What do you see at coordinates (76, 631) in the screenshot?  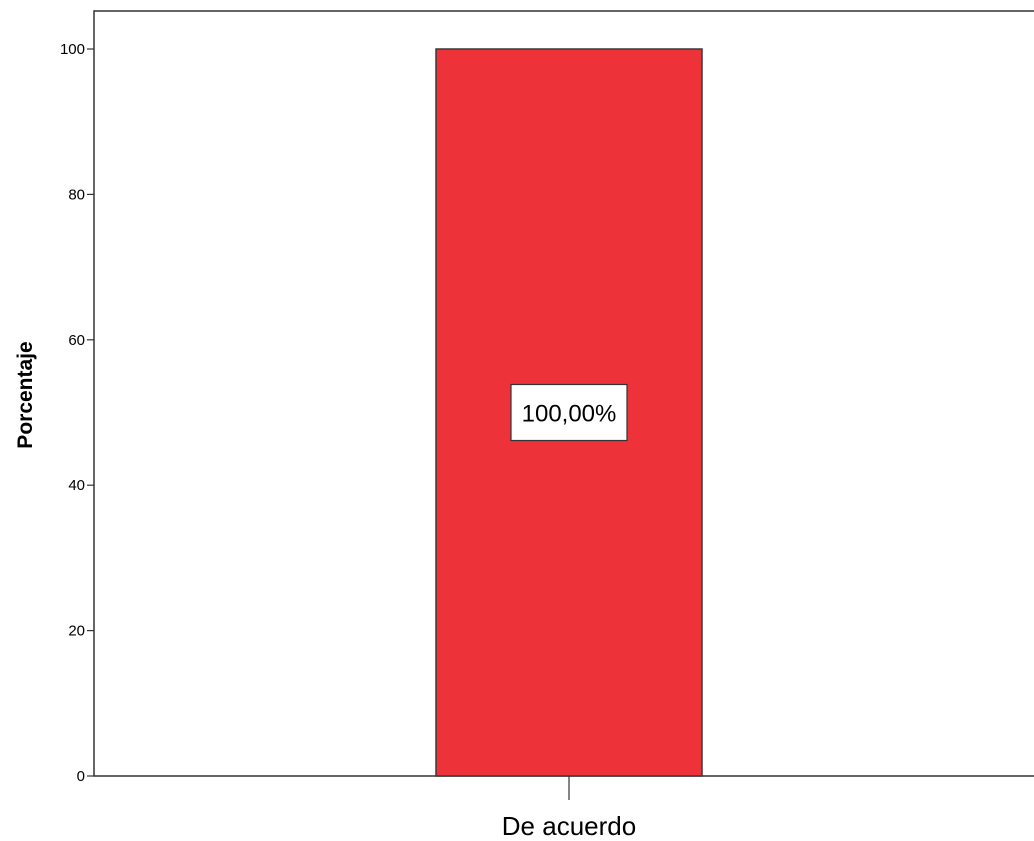 I see `y-tick-label: 20` at bounding box center [76, 631].